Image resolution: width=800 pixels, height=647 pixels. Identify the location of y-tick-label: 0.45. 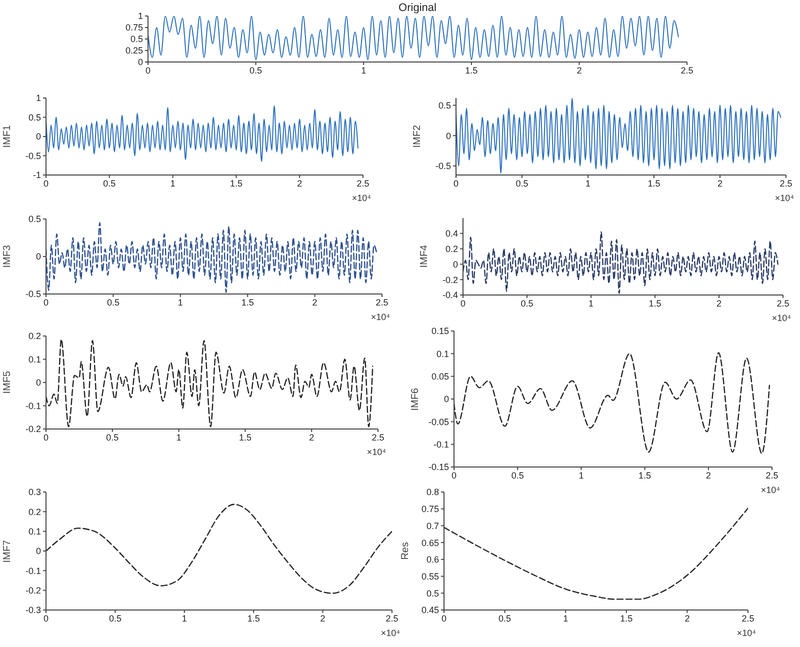
(430, 610).